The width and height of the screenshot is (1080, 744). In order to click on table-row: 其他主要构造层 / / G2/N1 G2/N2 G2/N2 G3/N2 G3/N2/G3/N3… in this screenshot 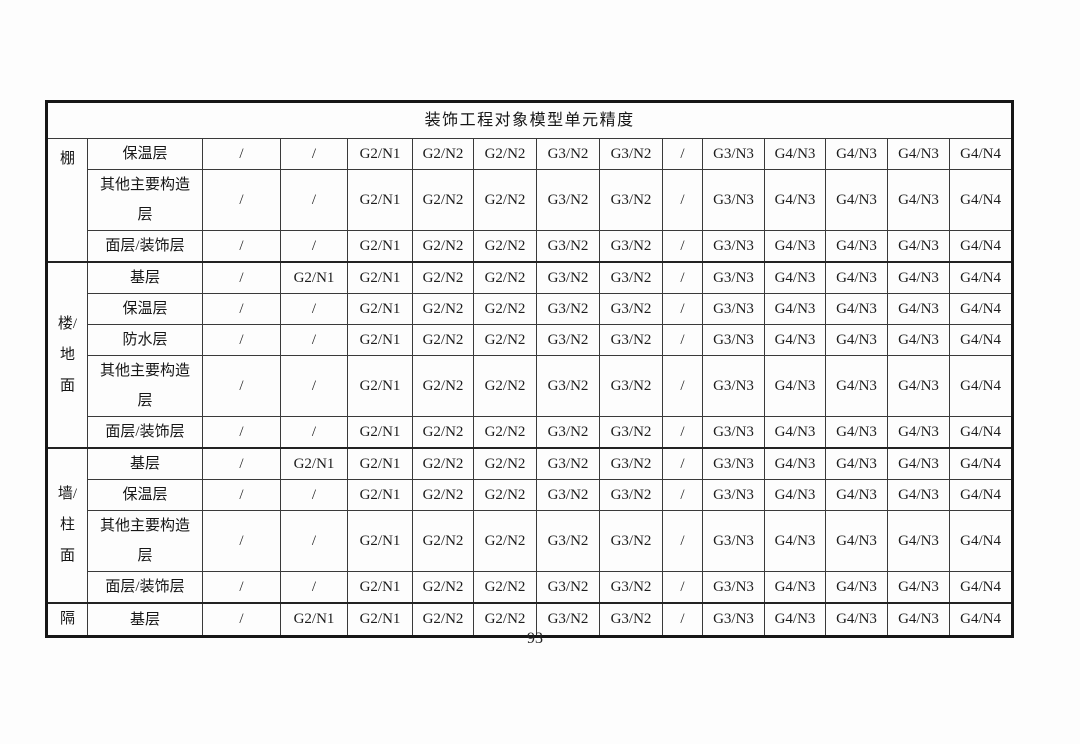, I will do `click(530, 386)`.